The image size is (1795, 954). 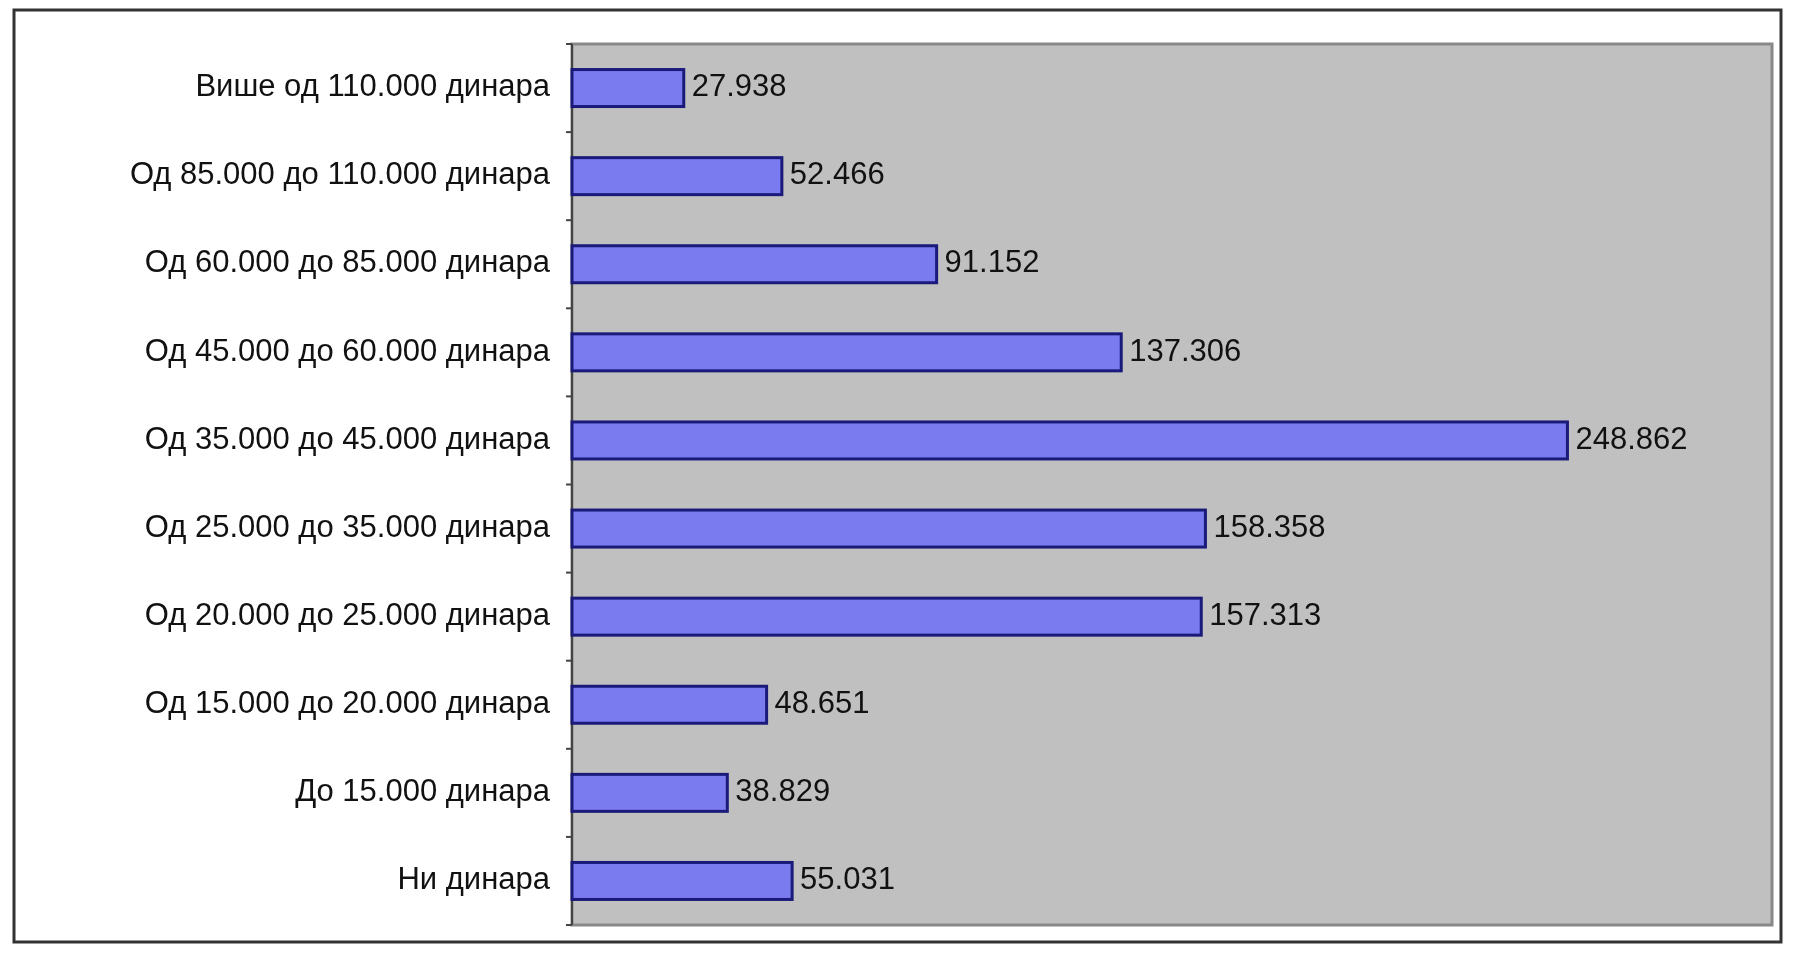 I want to click on data-label: 158.358, so click(x=1269, y=526).